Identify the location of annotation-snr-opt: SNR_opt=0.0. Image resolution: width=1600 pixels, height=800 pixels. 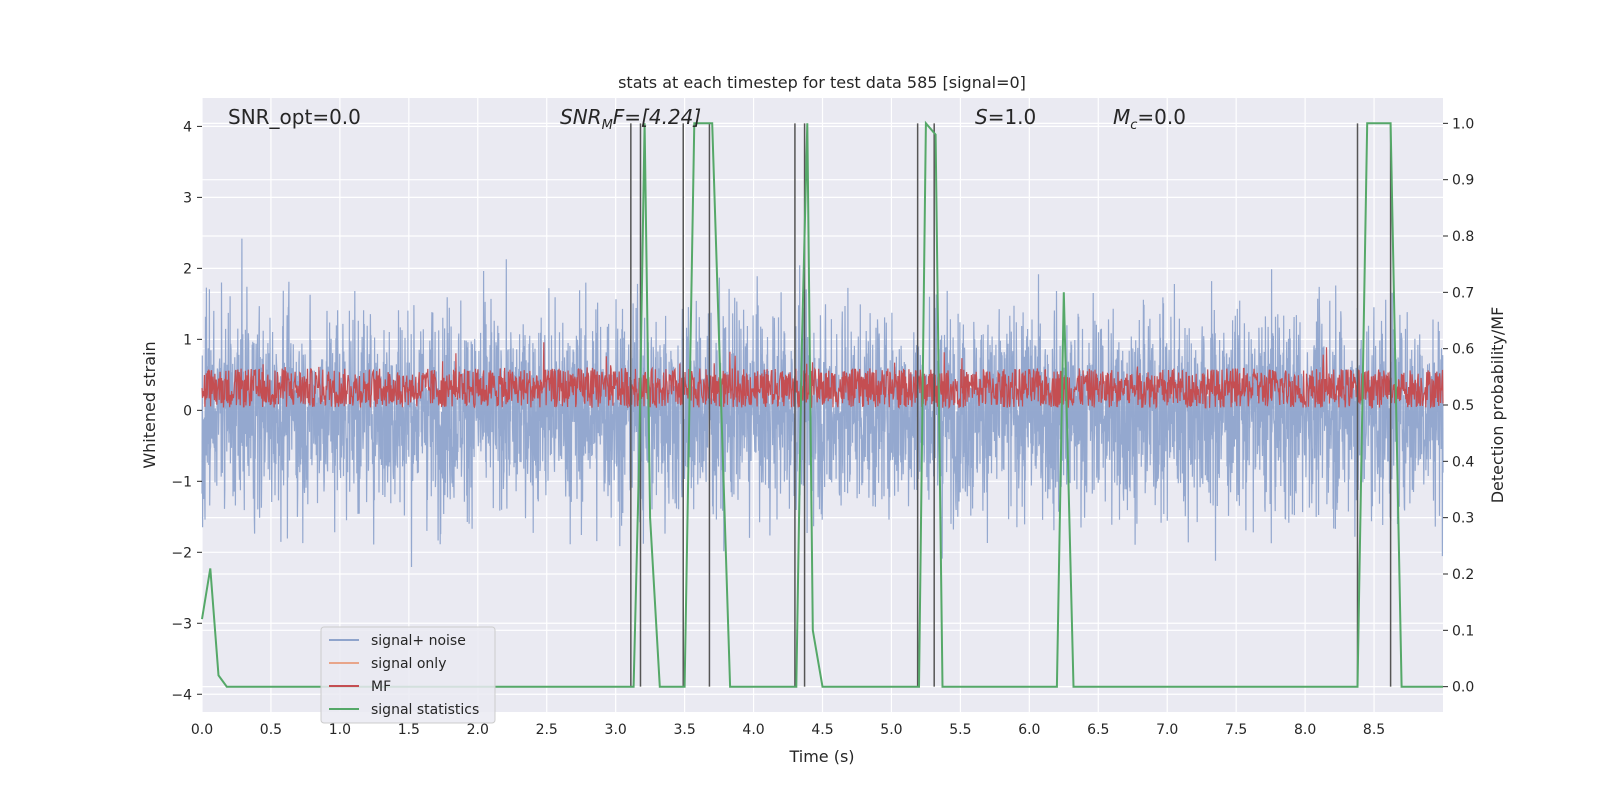
(294, 117).